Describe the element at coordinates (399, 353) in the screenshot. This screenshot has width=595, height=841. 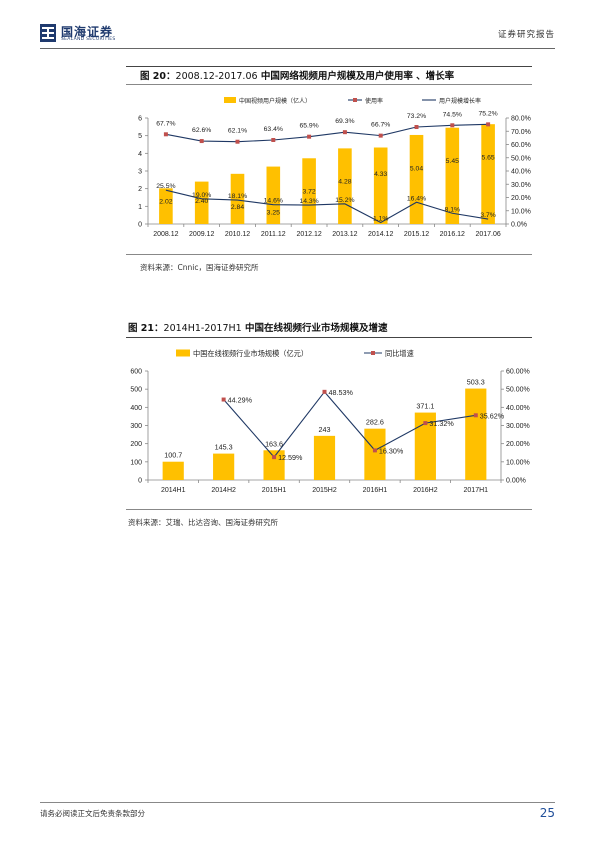
I see `legend-label: 同比增速` at that location.